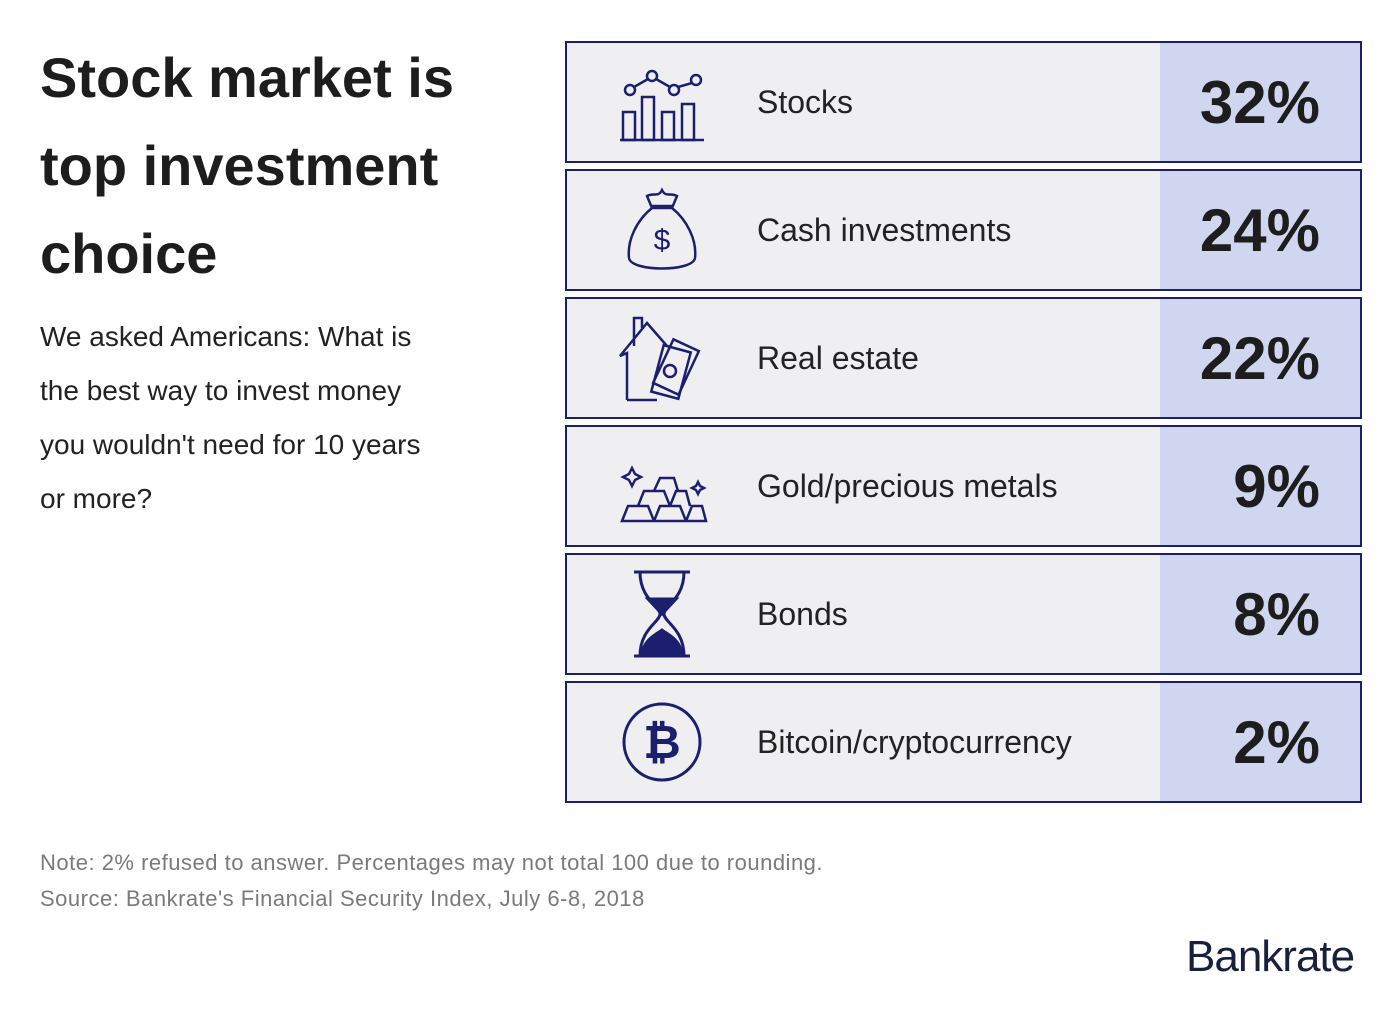 The width and height of the screenshot is (1400, 1016). I want to click on category-label: Cash investments, so click(884, 229).